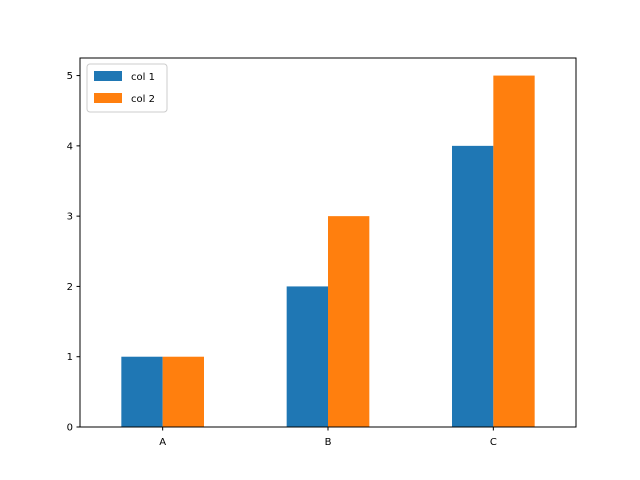  I want to click on bar-col-1-A, so click(142, 391).